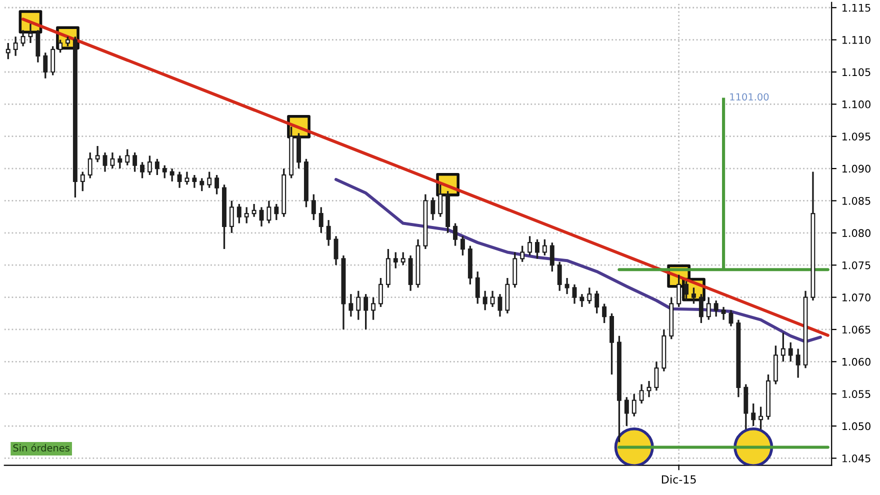  I want to click on y-tick-label: 1.060, so click(856, 362).